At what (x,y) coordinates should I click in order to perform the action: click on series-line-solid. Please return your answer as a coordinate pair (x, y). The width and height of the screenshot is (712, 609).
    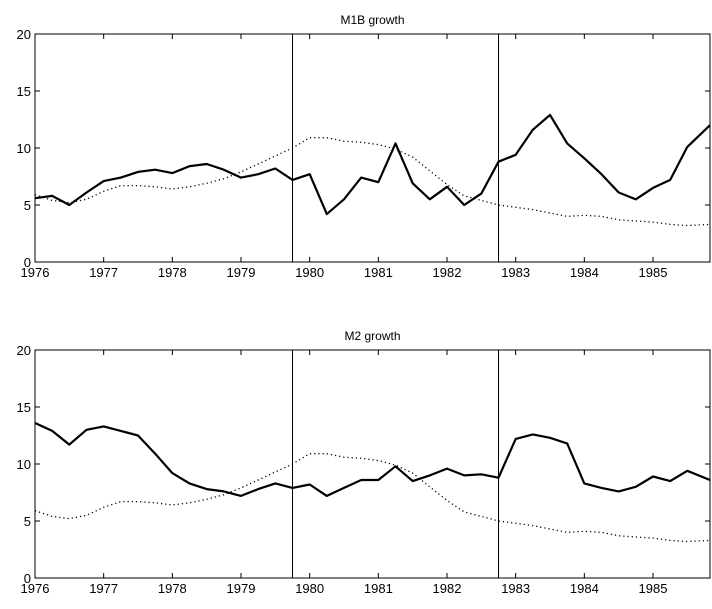
    Looking at the image, I should click on (372, 459).